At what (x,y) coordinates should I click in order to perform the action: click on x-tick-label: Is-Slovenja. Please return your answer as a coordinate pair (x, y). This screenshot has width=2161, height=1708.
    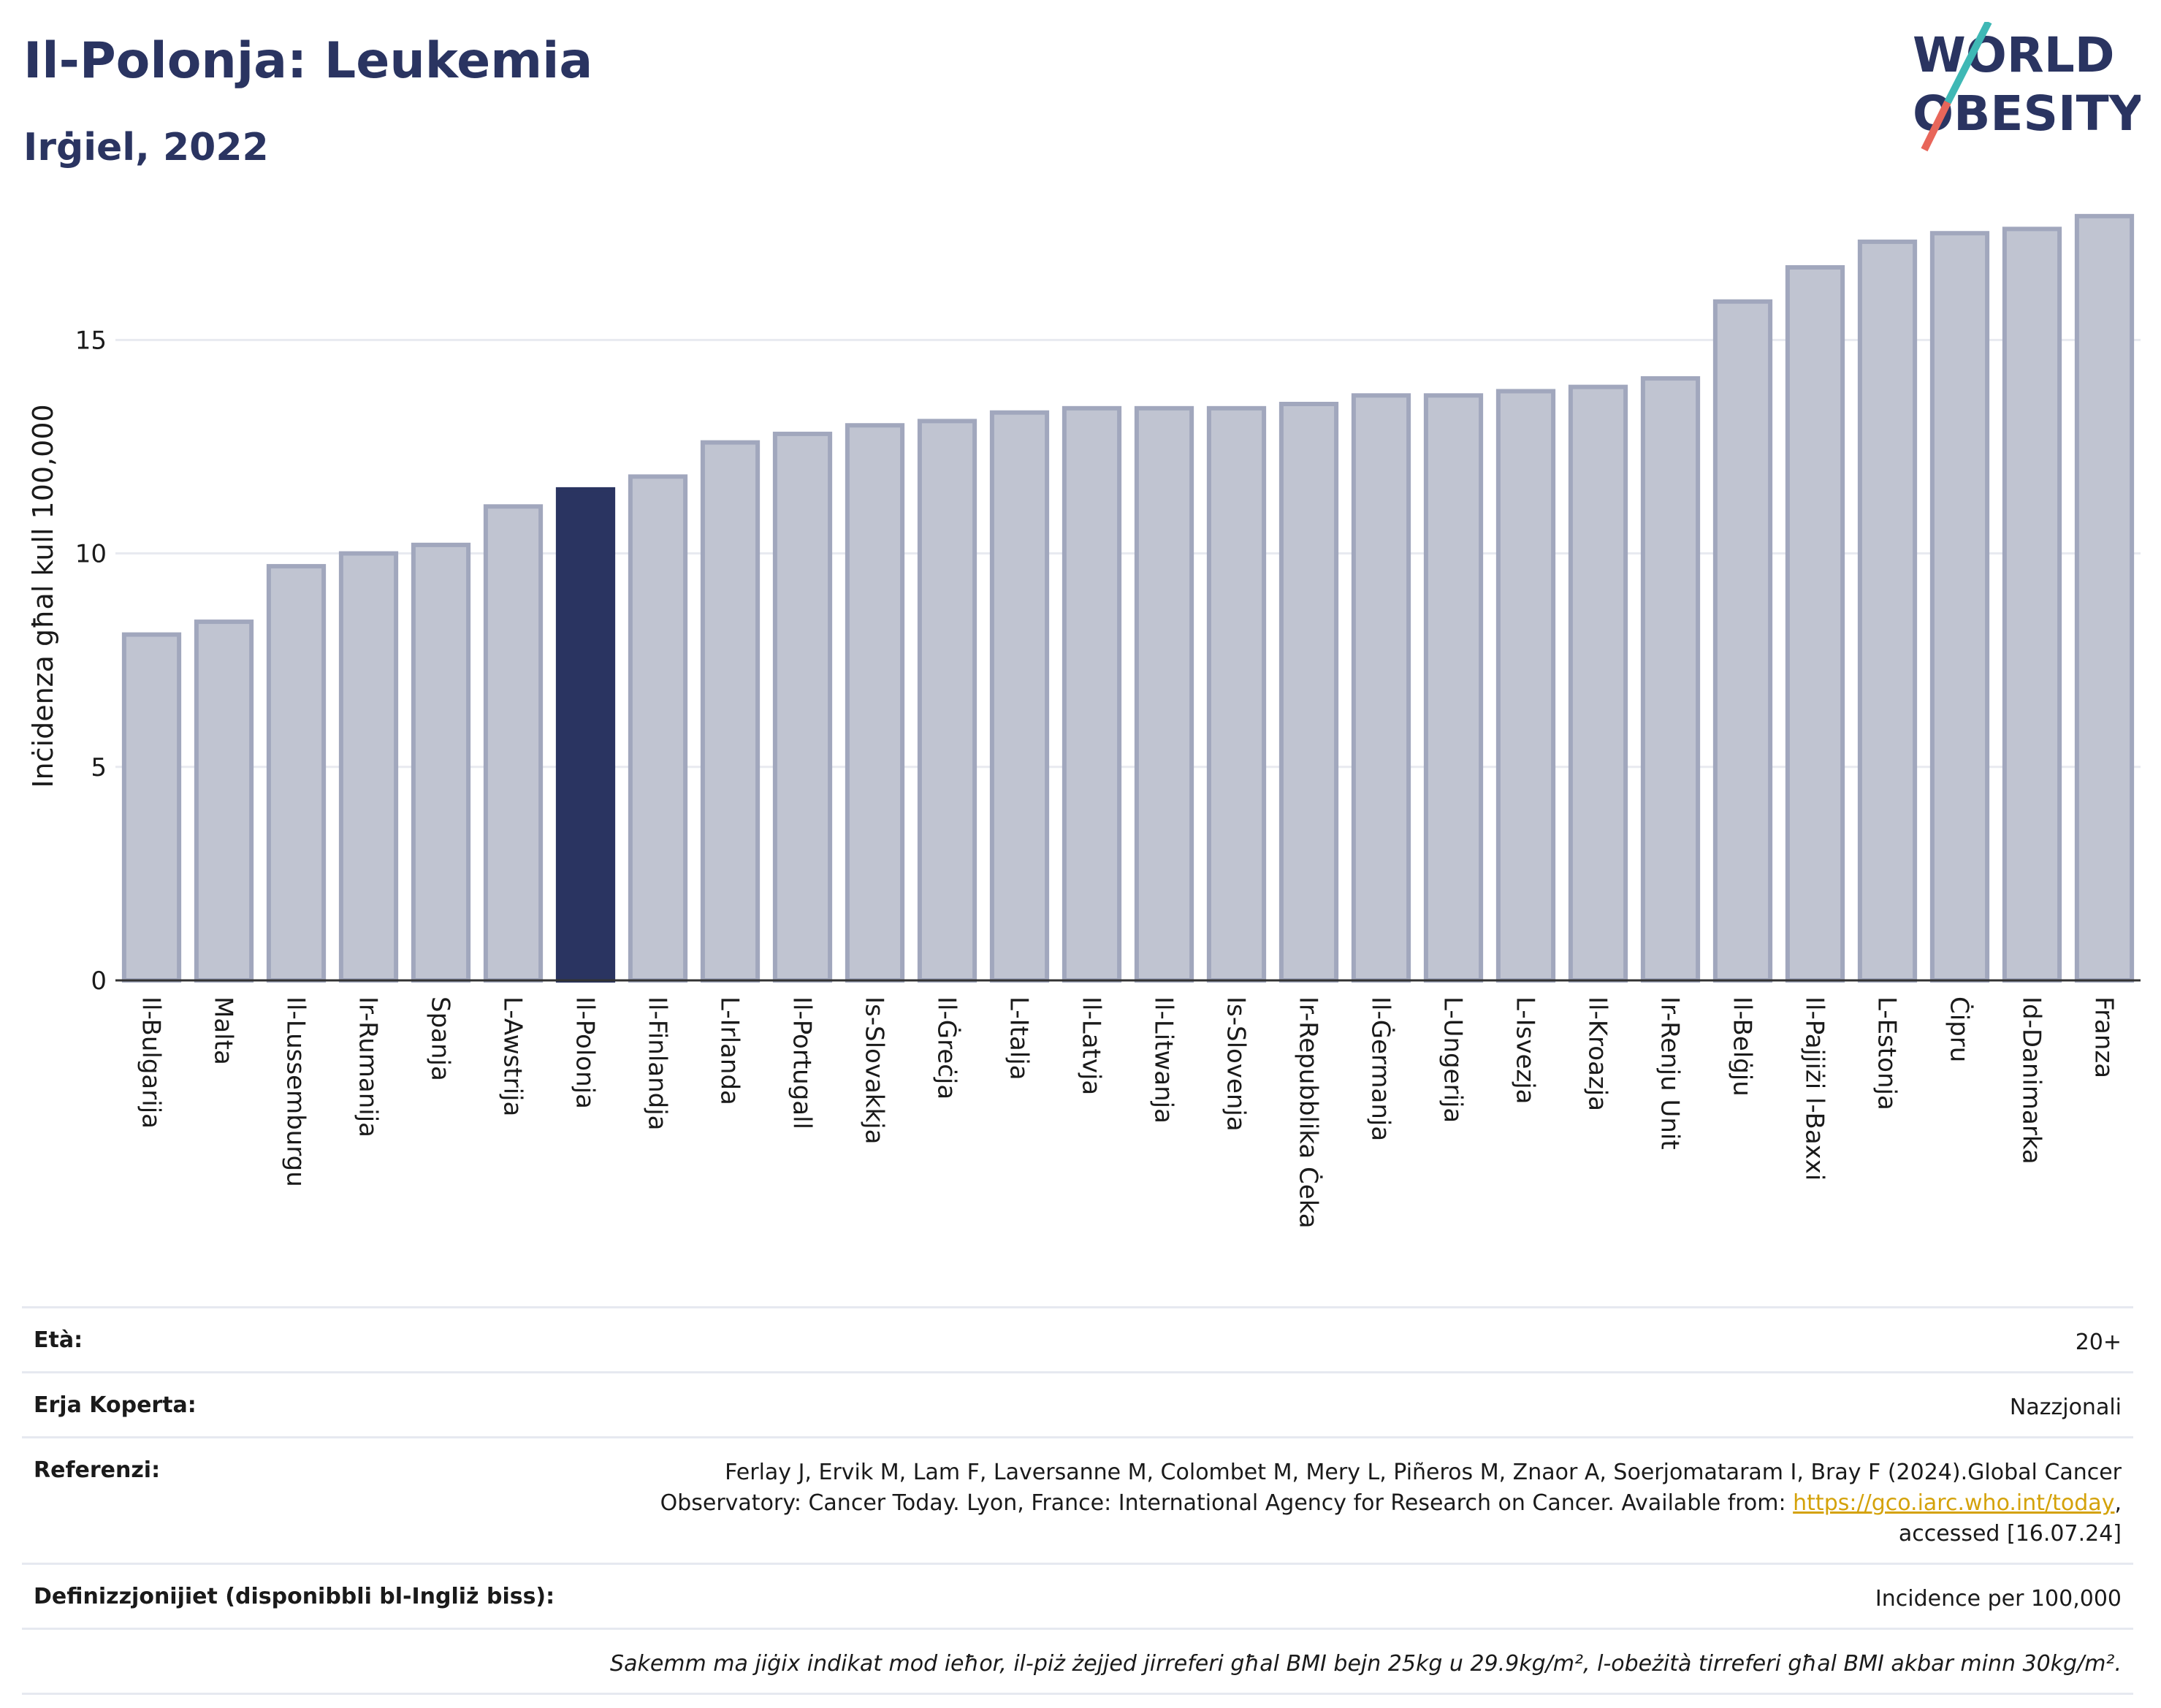
    Looking at the image, I should click on (1236, 1064).